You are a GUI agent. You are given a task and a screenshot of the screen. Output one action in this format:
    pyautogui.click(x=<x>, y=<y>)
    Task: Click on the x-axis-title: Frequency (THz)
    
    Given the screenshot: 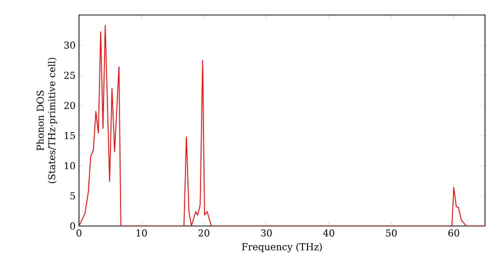 What is the action you would take?
    pyautogui.click(x=282, y=247)
    